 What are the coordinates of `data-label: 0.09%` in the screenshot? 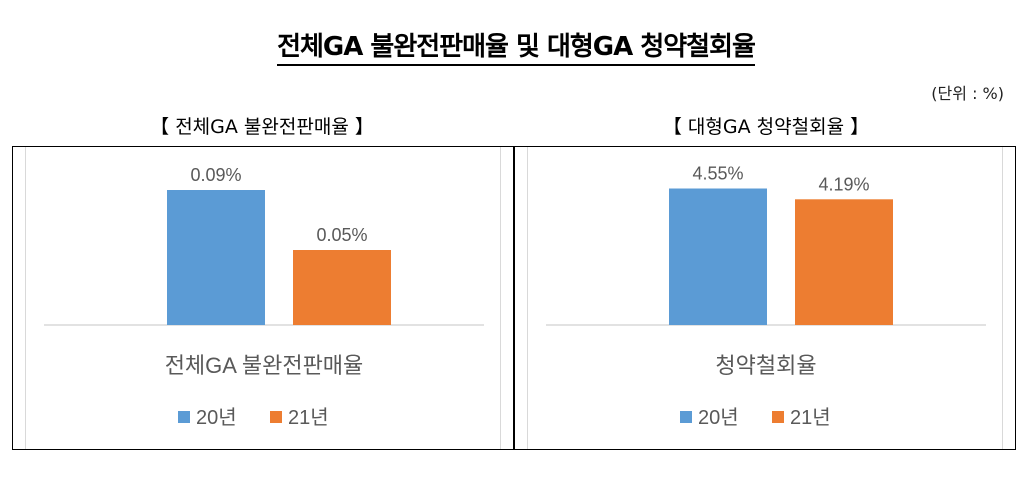 It's located at (215, 175).